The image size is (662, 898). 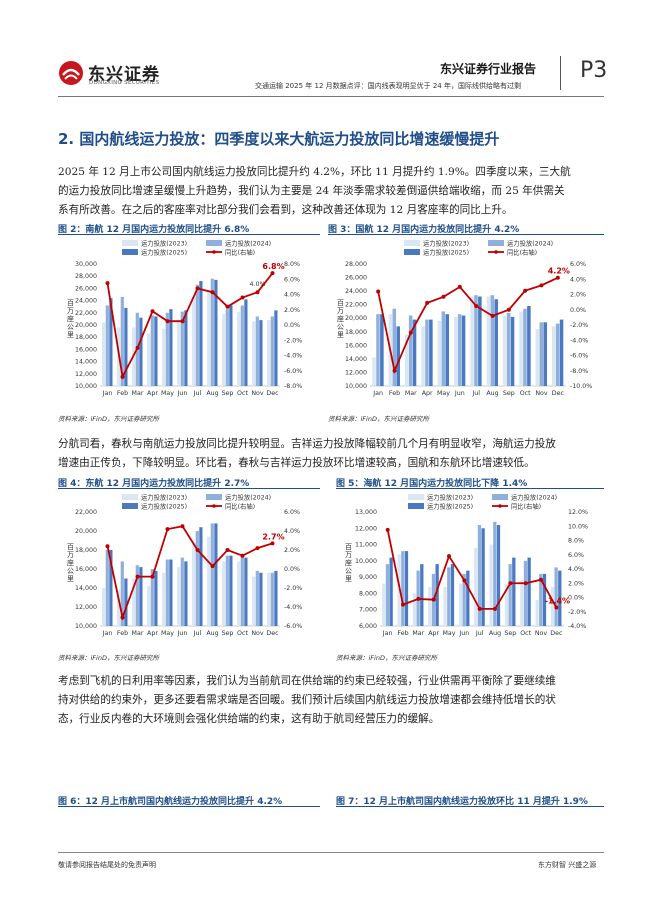 I want to click on y-tick-label: 14,000, so click(x=356, y=359).